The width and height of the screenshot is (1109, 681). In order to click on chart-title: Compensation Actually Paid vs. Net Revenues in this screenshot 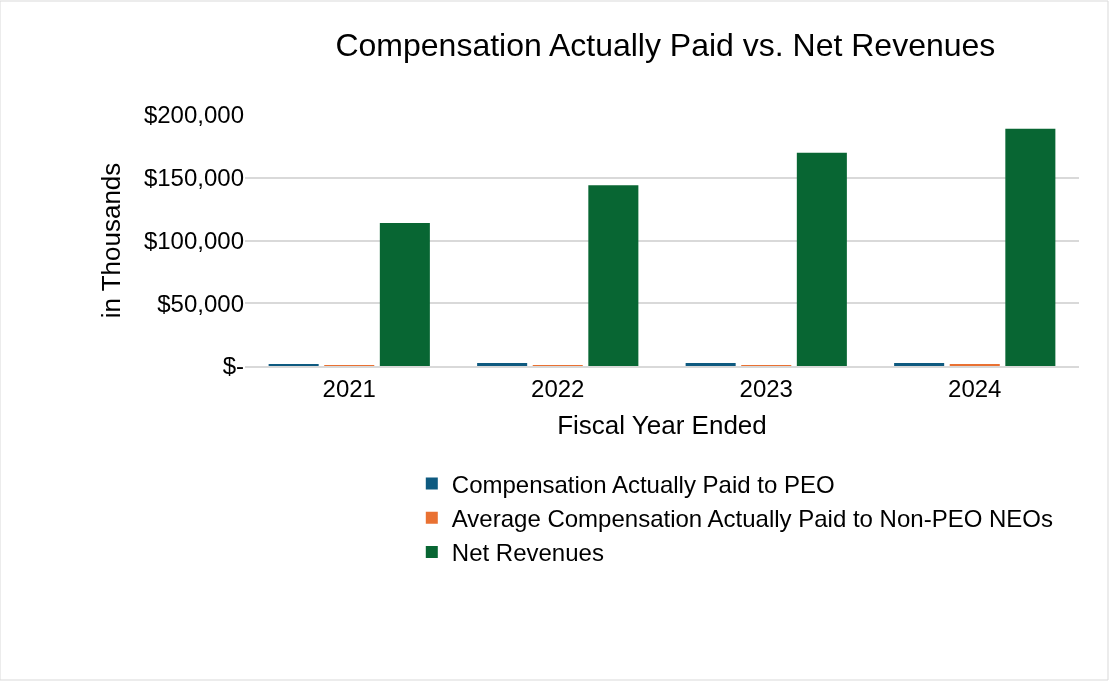, I will do `click(665, 45)`.